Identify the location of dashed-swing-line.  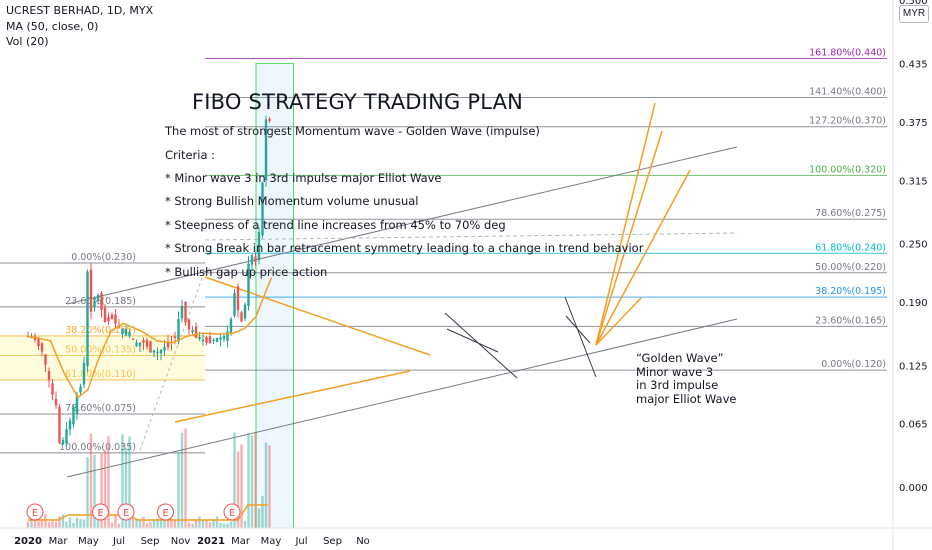
(172, 360).